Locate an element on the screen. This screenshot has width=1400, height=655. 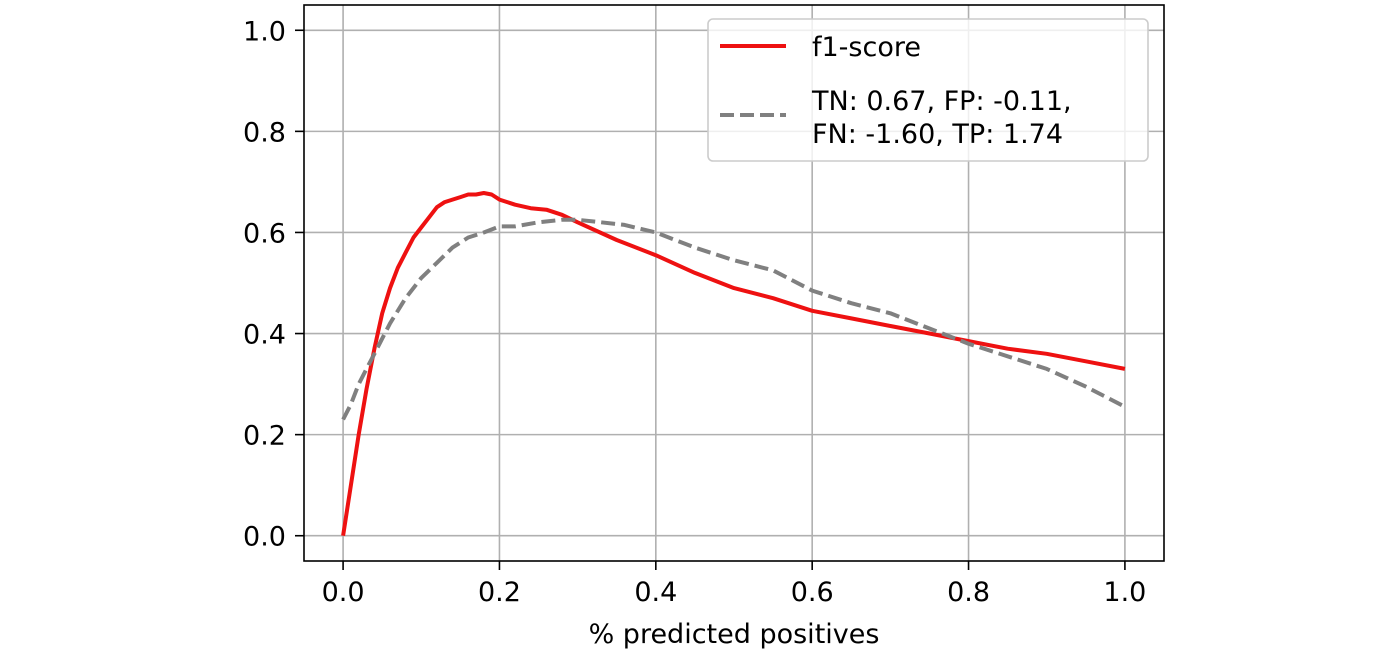
y-tick-label: 0.0 is located at coordinates (264, 537).